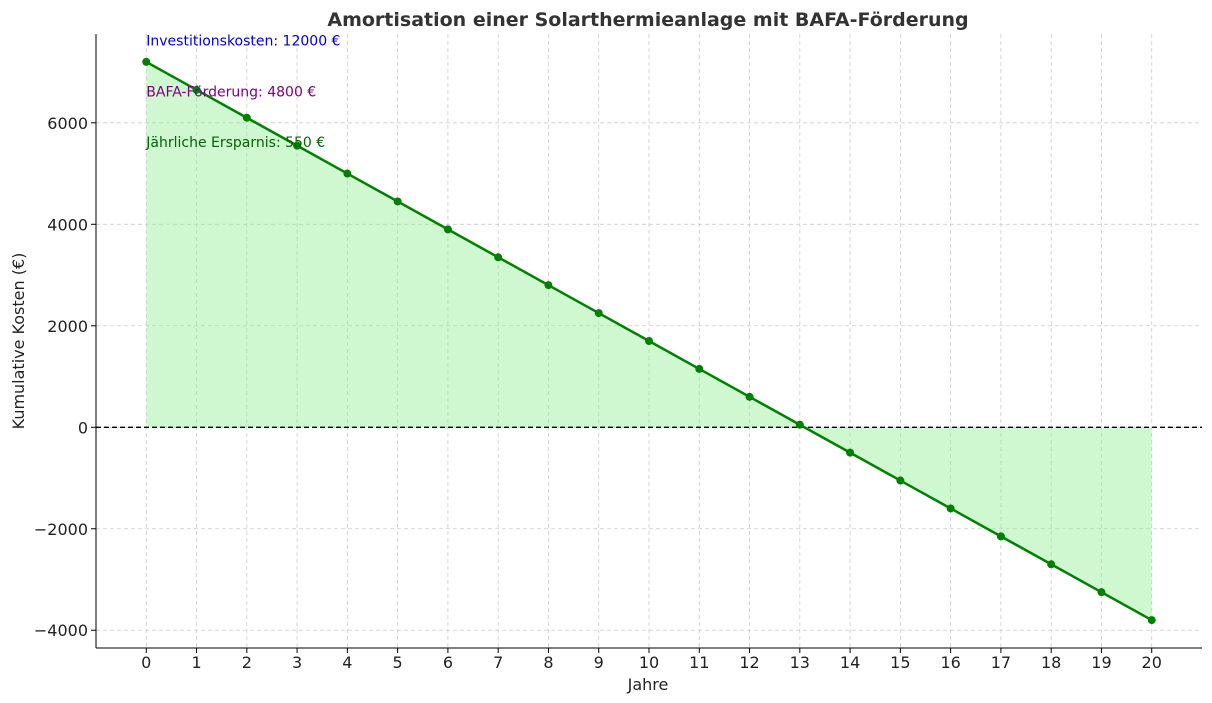  Describe the element at coordinates (398, 662) in the screenshot. I see `x-tick-label: 5` at that location.